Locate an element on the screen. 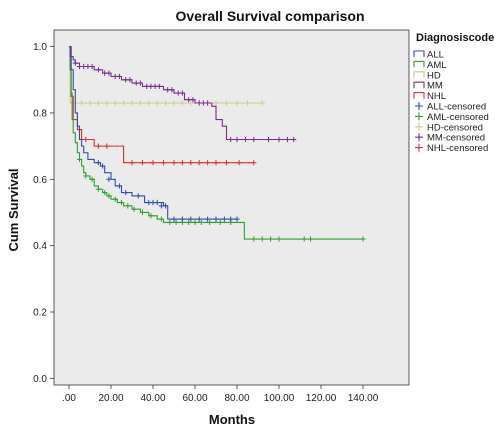 The height and width of the screenshot is (433, 503). legend-item: ALL is located at coordinates (428, 55).